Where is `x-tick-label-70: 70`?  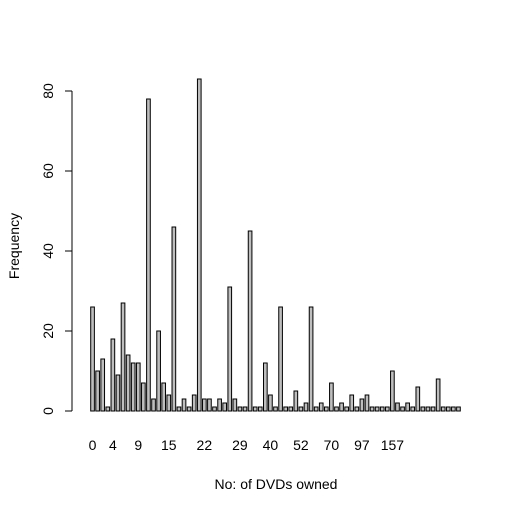
x-tick-label-70: 70 is located at coordinates (332, 445).